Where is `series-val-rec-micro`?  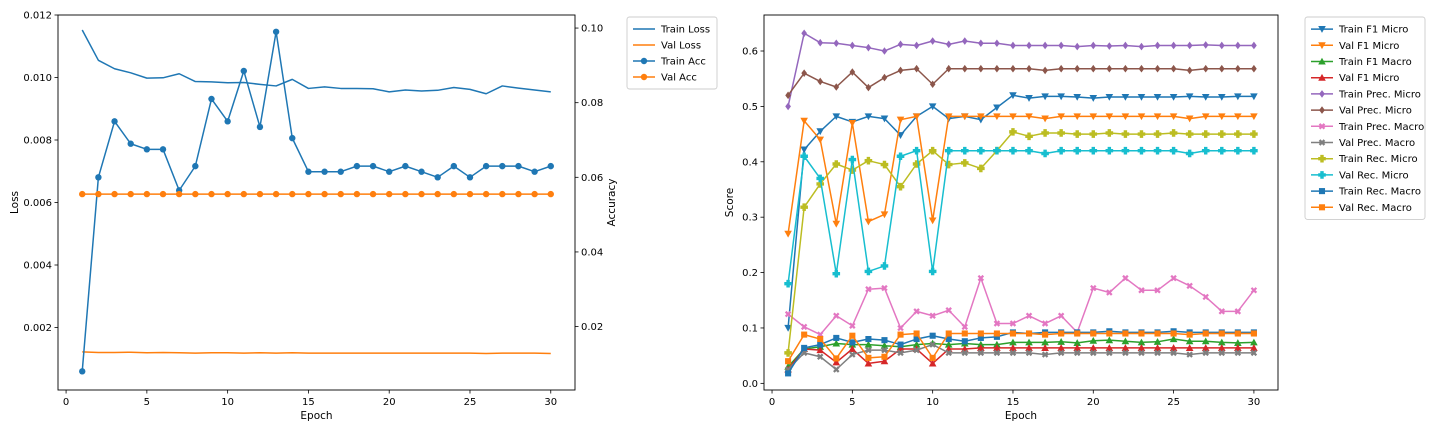 series-val-rec-micro is located at coordinates (1021, 217).